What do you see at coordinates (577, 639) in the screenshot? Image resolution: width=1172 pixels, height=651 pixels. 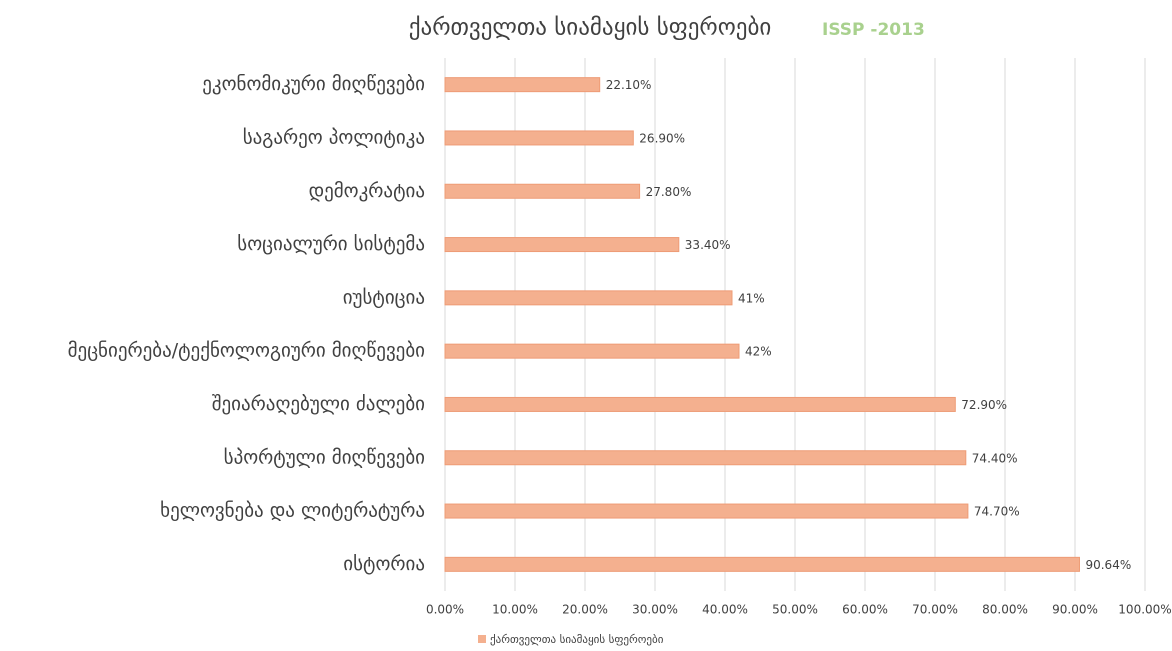 I see `legend-label: ქართველთა სიამაყის სფეროები` at bounding box center [577, 639].